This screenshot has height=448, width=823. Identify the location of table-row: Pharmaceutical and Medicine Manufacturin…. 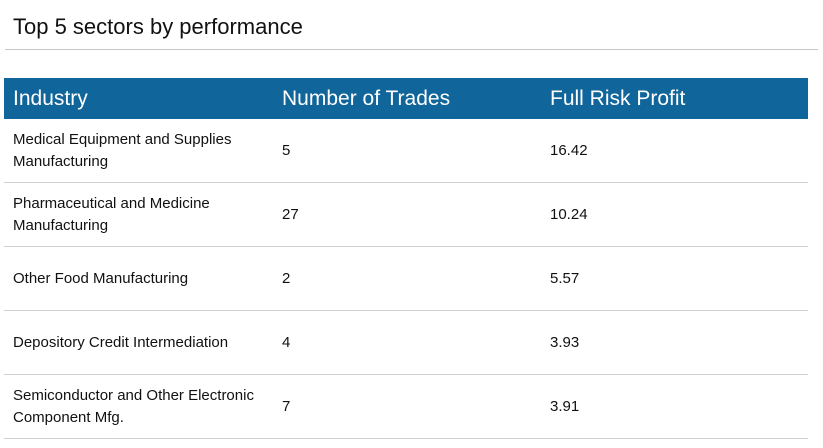
(406, 215).